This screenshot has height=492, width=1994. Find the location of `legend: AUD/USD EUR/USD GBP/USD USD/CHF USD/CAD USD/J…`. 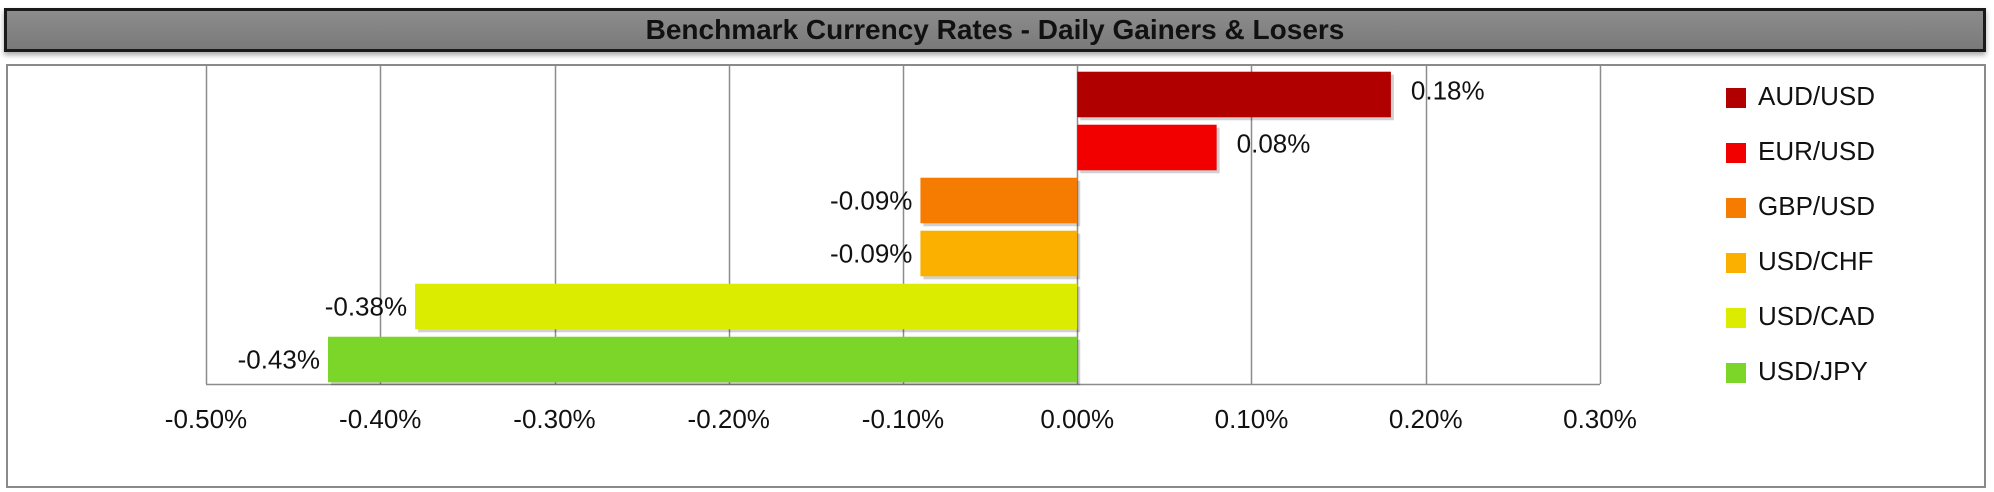

legend: AUD/USD EUR/USD GBP/USD USD/CHF USD/CAD USD/J… is located at coordinates (1800, 233).